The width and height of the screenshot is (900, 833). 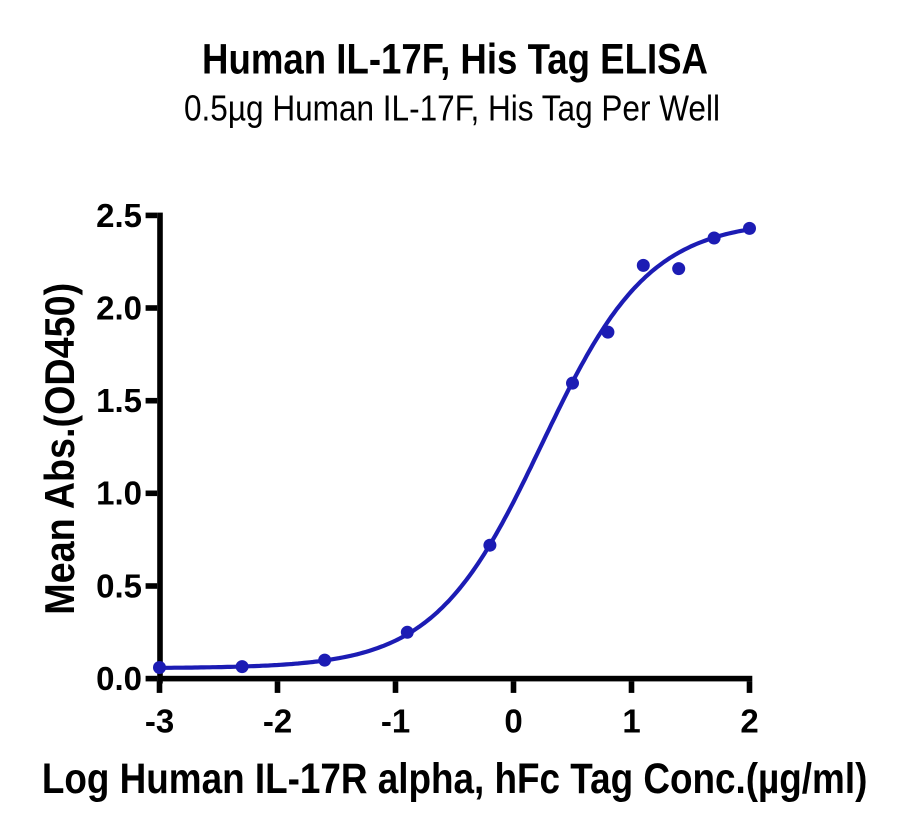 What do you see at coordinates (119, 585) in the screenshot?
I see `svg-text: 0.5` at bounding box center [119, 585].